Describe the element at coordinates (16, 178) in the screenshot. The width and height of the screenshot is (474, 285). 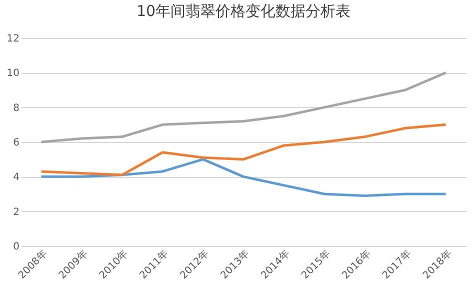
I see `y-tick-label: 4` at that location.